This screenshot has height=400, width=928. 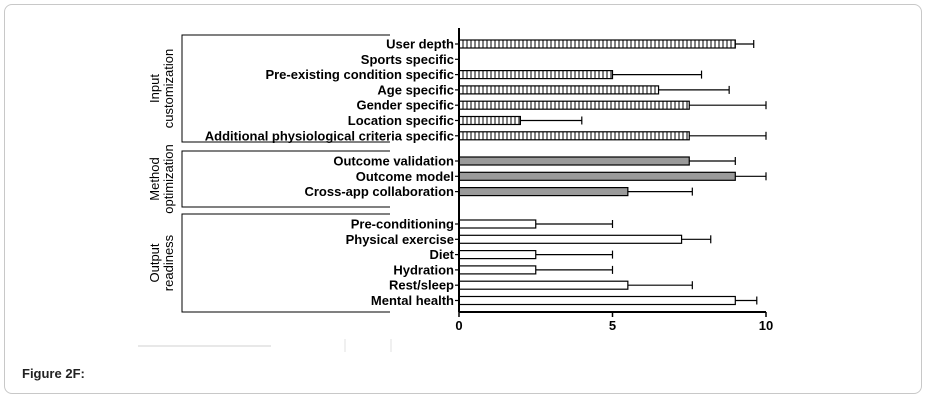 What do you see at coordinates (536, 74) in the screenshot?
I see `bar-pre-existing-condition-specific` at bounding box center [536, 74].